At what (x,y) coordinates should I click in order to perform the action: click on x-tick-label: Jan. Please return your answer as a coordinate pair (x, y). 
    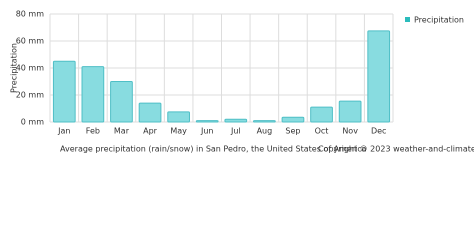
    Looking at the image, I should click on (63, 131).